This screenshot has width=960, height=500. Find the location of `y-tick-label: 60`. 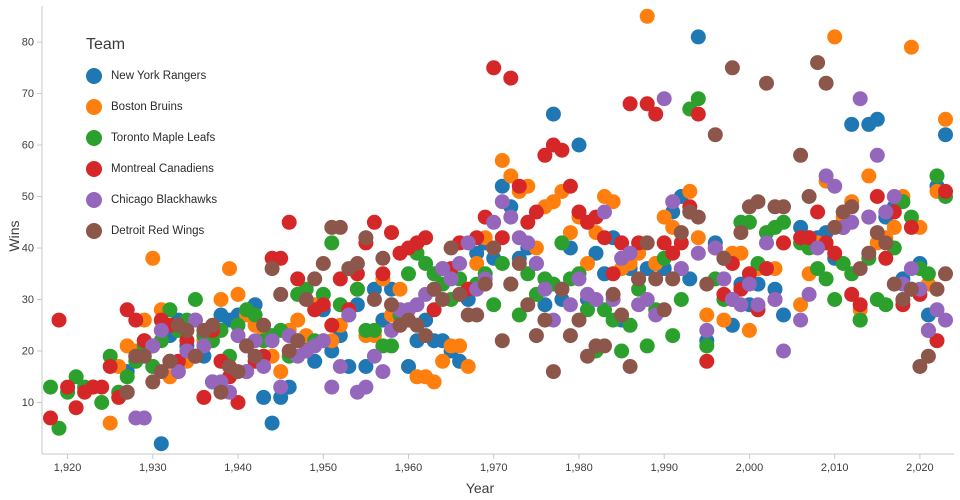

y-tick-label: 60 is located at coordinates (28, 146).